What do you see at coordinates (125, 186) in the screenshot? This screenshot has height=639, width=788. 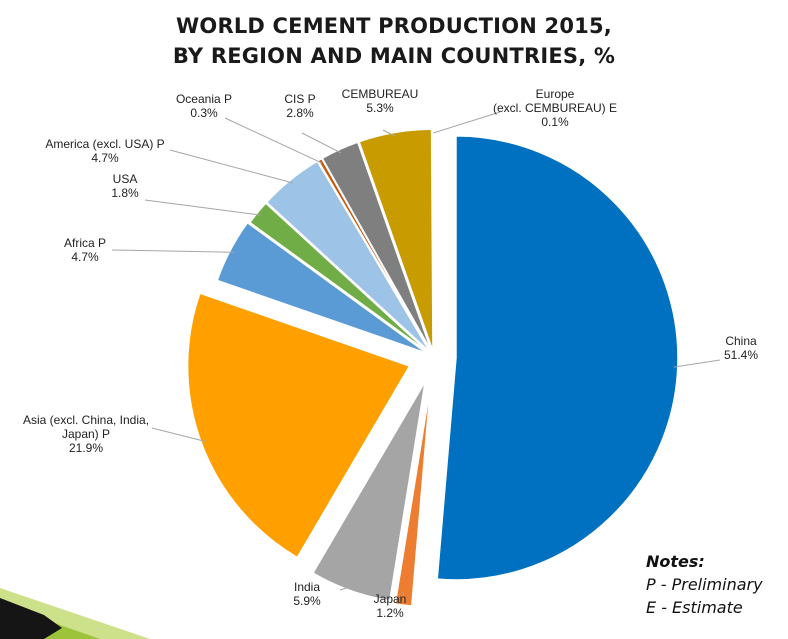 I see `slice-label: USA 1.8%` at bounding box center [125, 186].